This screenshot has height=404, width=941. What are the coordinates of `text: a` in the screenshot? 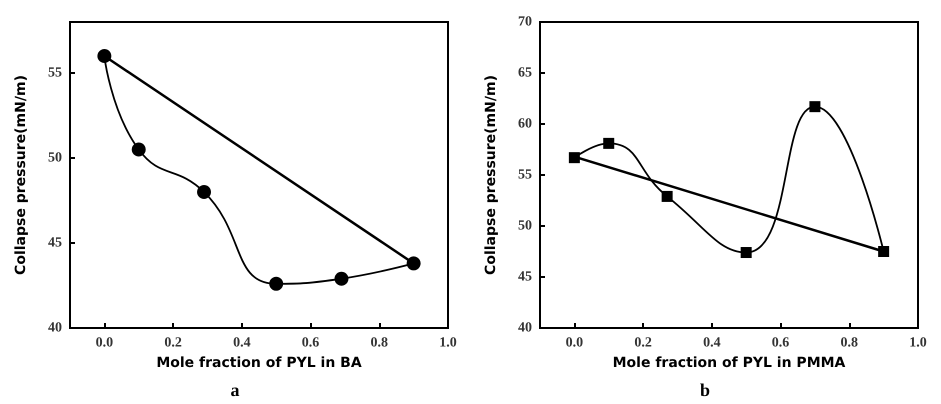 It's located at (235, 390).